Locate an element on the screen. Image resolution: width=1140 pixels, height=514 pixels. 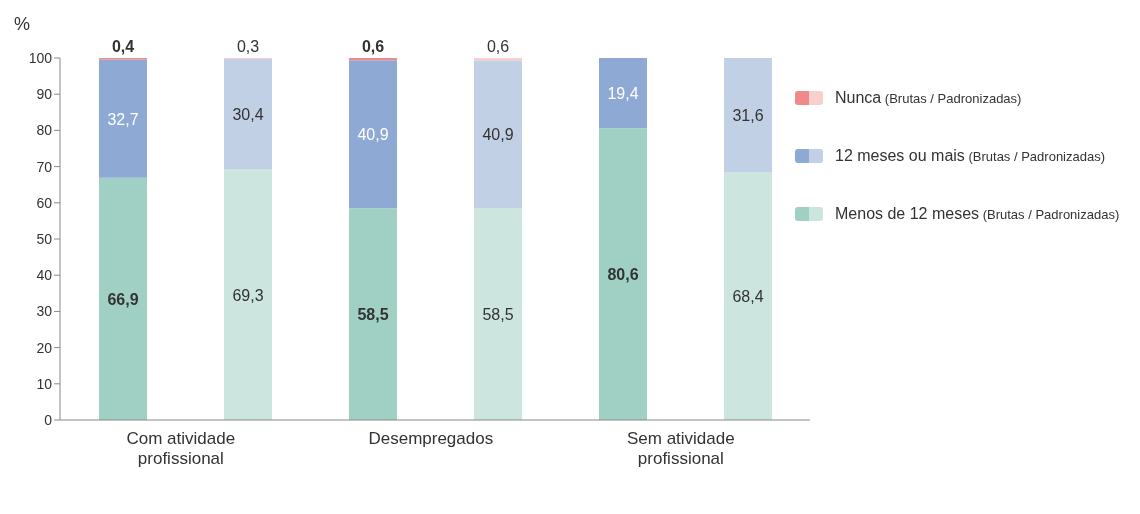
data-label: 30,4 is located at coordinates (248, 115).